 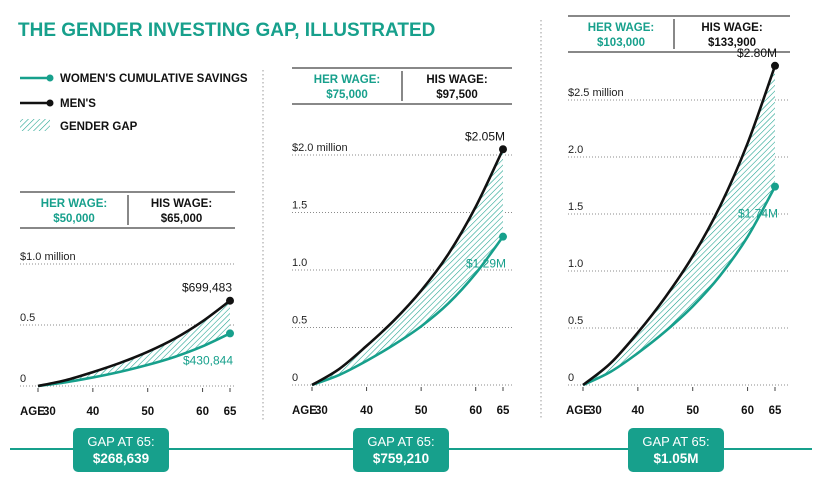 What do you see at coordinates (758, 214) in the screenshot?
I see `women-end-label: $1.74M` at bounding box center [758, 214].